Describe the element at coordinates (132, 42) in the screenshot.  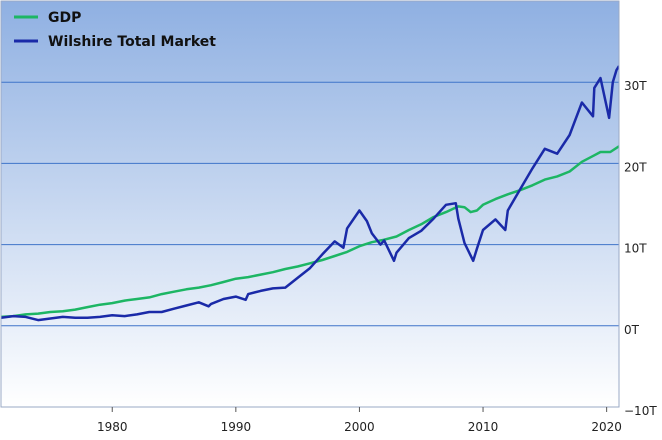
I see `legend-label-wilshire: Wilshire Total Market` at that location.